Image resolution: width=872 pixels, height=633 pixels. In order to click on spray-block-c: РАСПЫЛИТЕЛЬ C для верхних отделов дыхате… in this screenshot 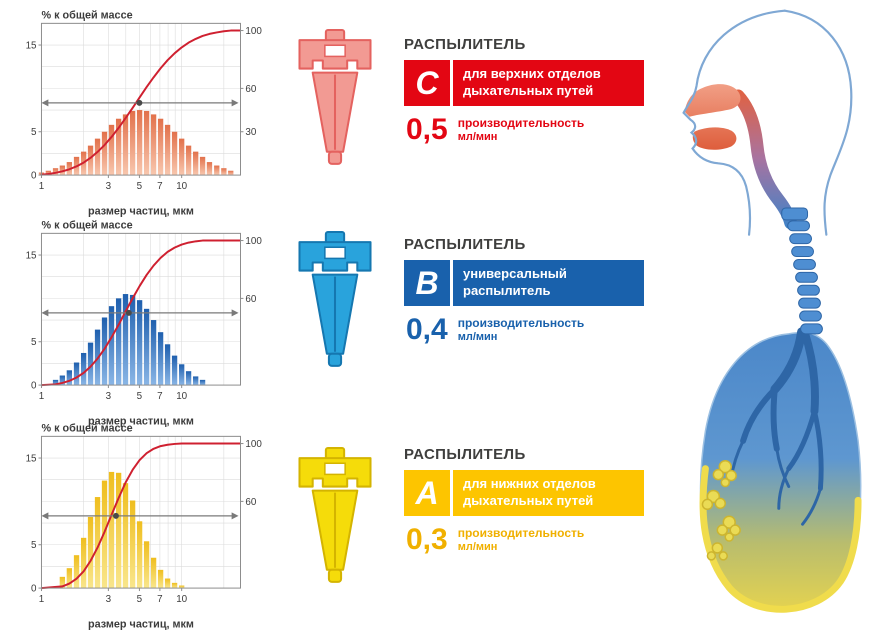, I will do `click(524, 90)`.